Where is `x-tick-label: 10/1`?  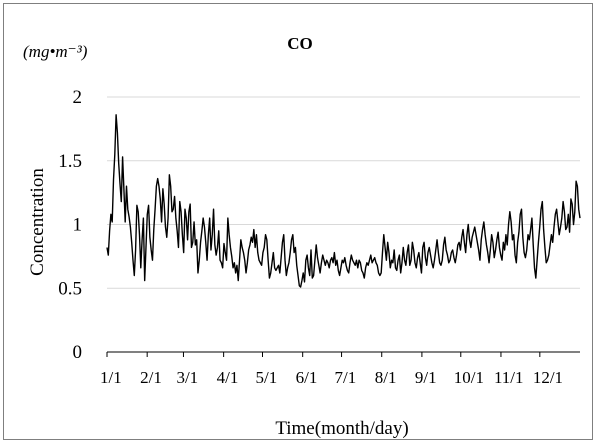 x-tick-label: 10/1 is located at coordinates (469, 377).